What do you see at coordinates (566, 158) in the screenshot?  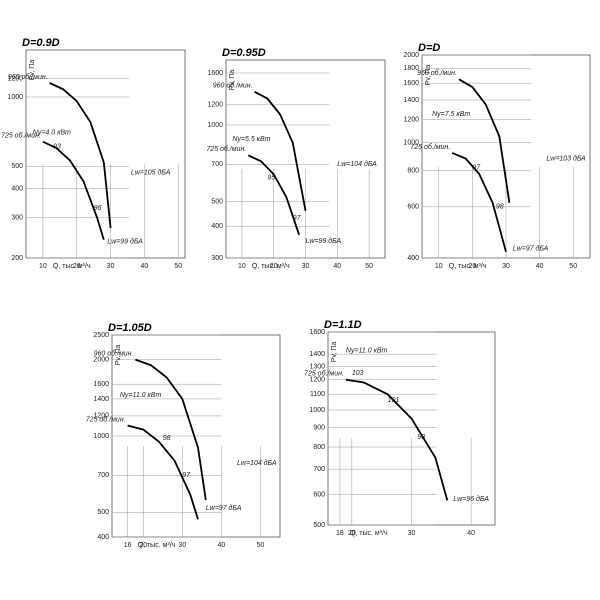 I see `annotation: Lw=103 дБА` at bounding box center [566, 158].